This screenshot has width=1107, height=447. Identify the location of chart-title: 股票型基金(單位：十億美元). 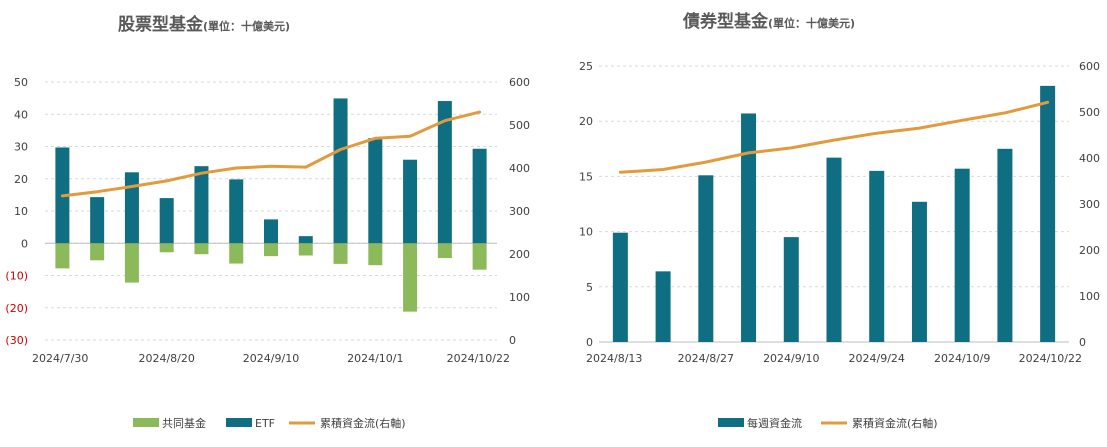
(204, 24).